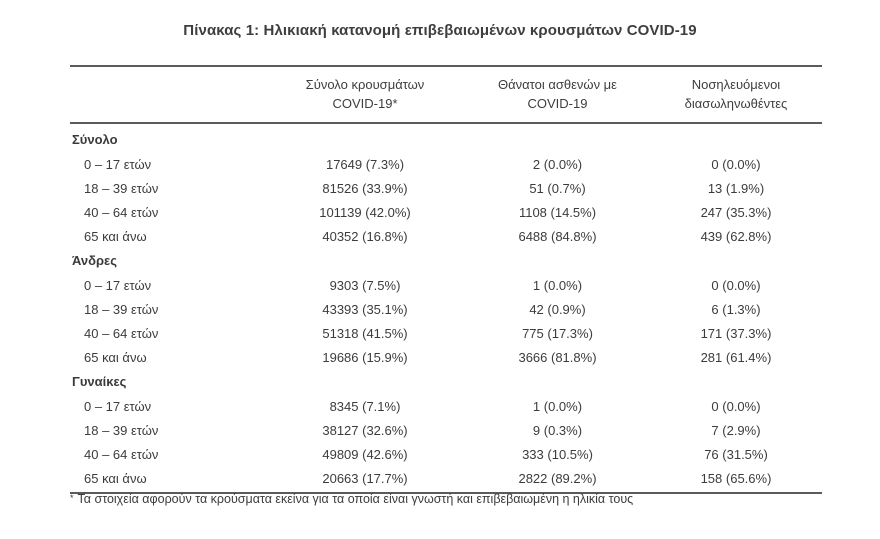  Describe the element at coordinates (736, 357) in the screenshot. I see `intubated-cell: 281 (61.4%)` at that location.